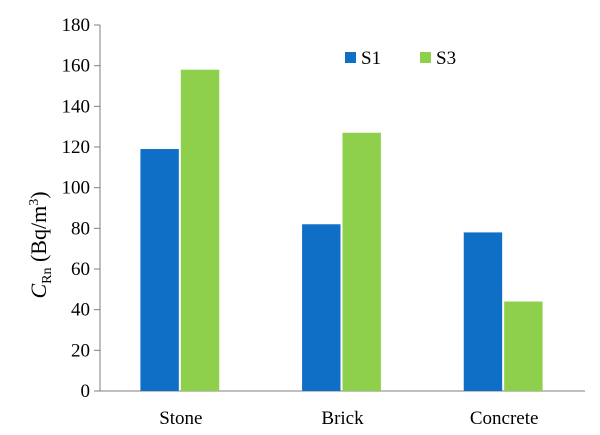 Image resolution: width=600 pixels, height=435 pixels. What do you see at coordinates (38, 194) in the screenshot?
I see `y-axis-title-close: )` at bounding box center [38, 194].